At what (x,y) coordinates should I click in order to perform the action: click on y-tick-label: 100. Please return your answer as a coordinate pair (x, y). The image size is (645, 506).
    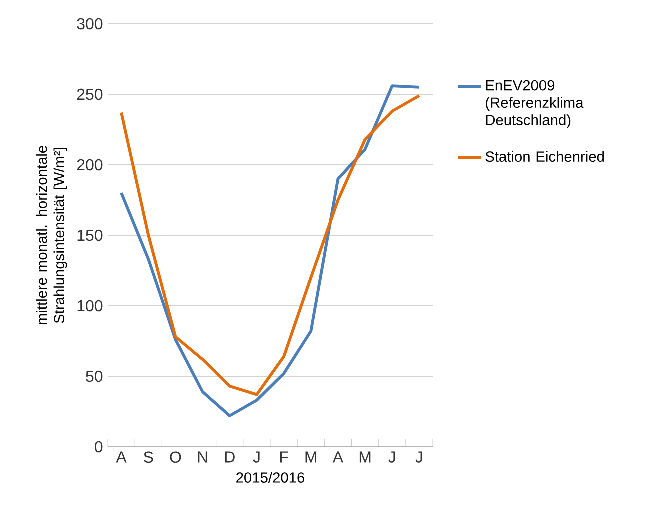
    Looking at the image, I should click on (90, 306).